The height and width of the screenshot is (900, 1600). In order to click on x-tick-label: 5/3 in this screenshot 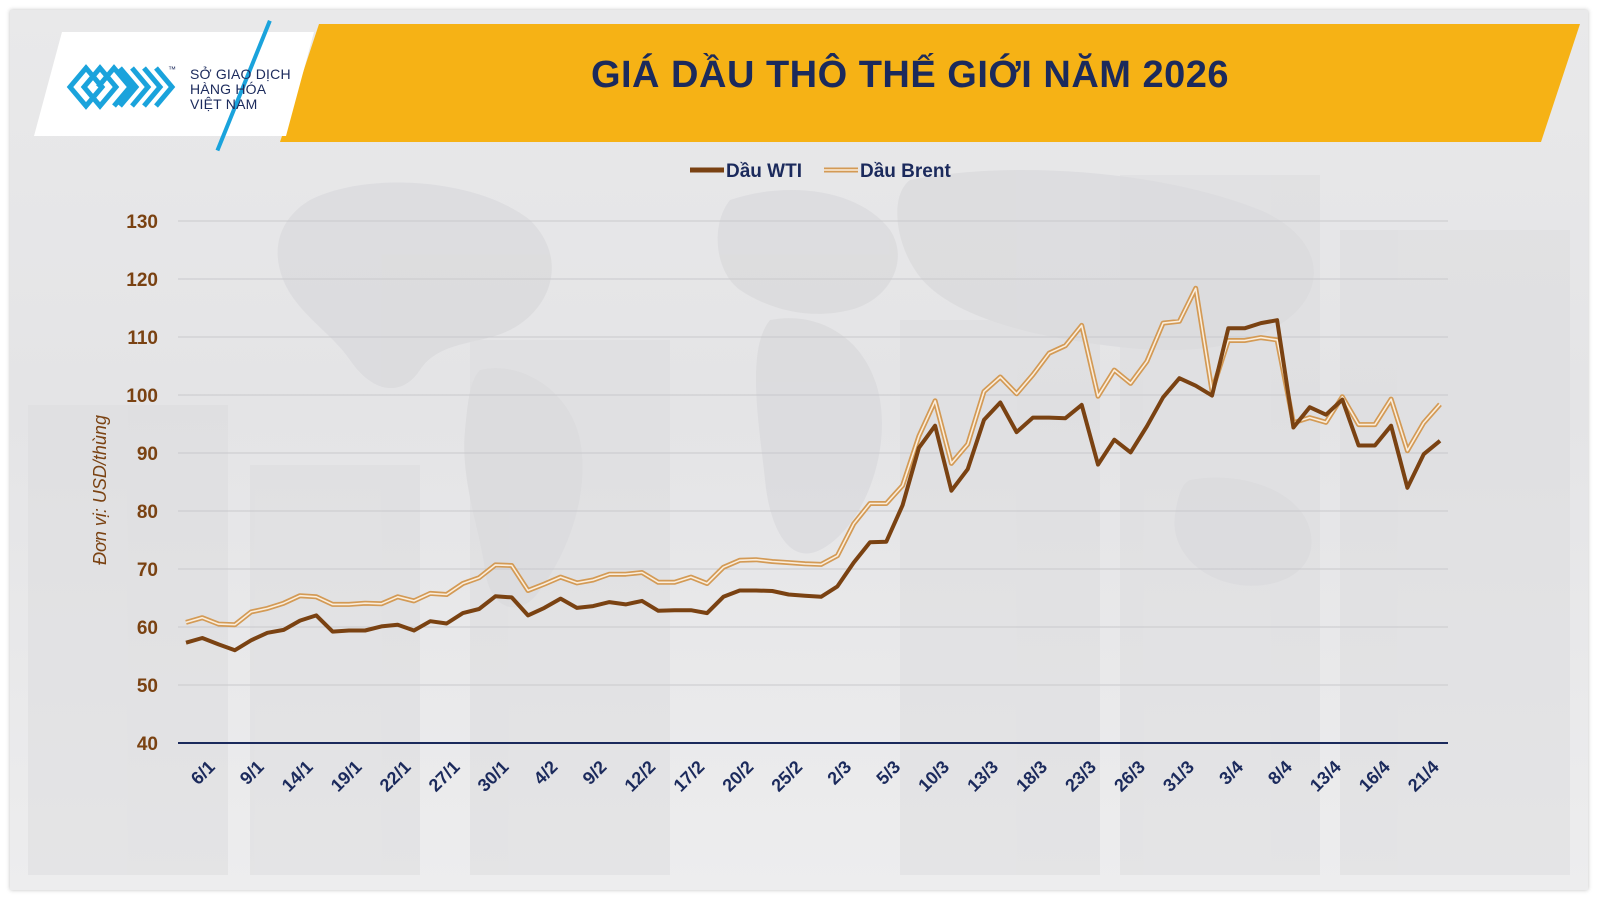, I will do `click(888, 773)`.